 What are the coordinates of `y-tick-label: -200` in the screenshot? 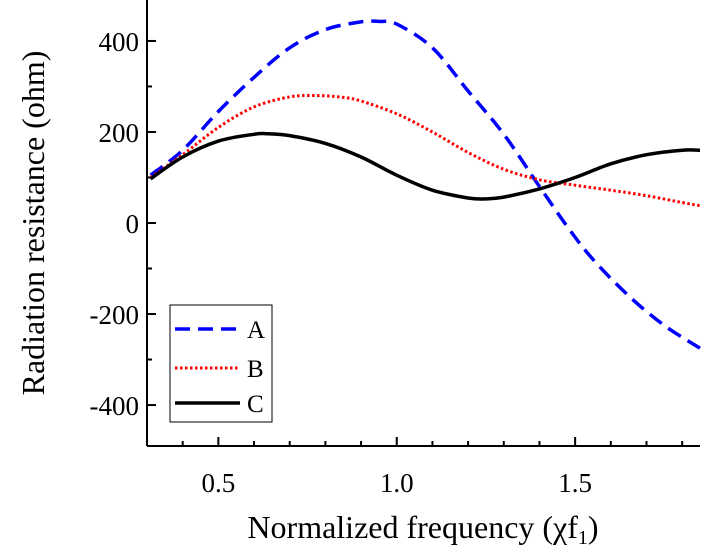 It's located at (115, 315).